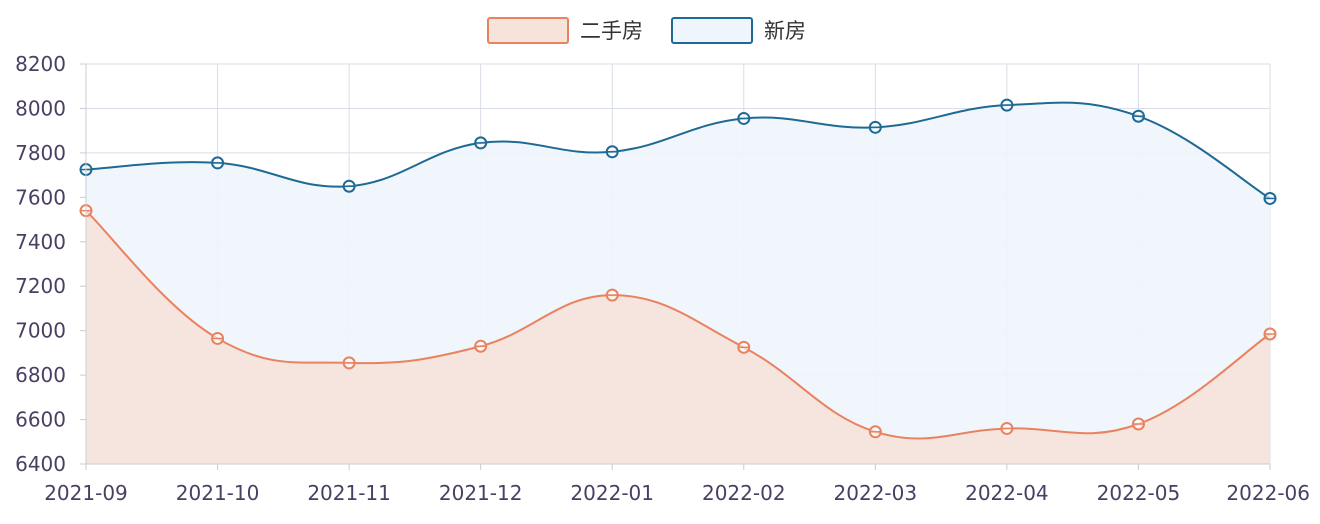 Image resolution: width=1320 pixels, height=524 pixels. What do you see at coordinates (1139, 493) in the screenshot?
I see `x-tick-label: 2022-05` at bounding box center [1139, 493].